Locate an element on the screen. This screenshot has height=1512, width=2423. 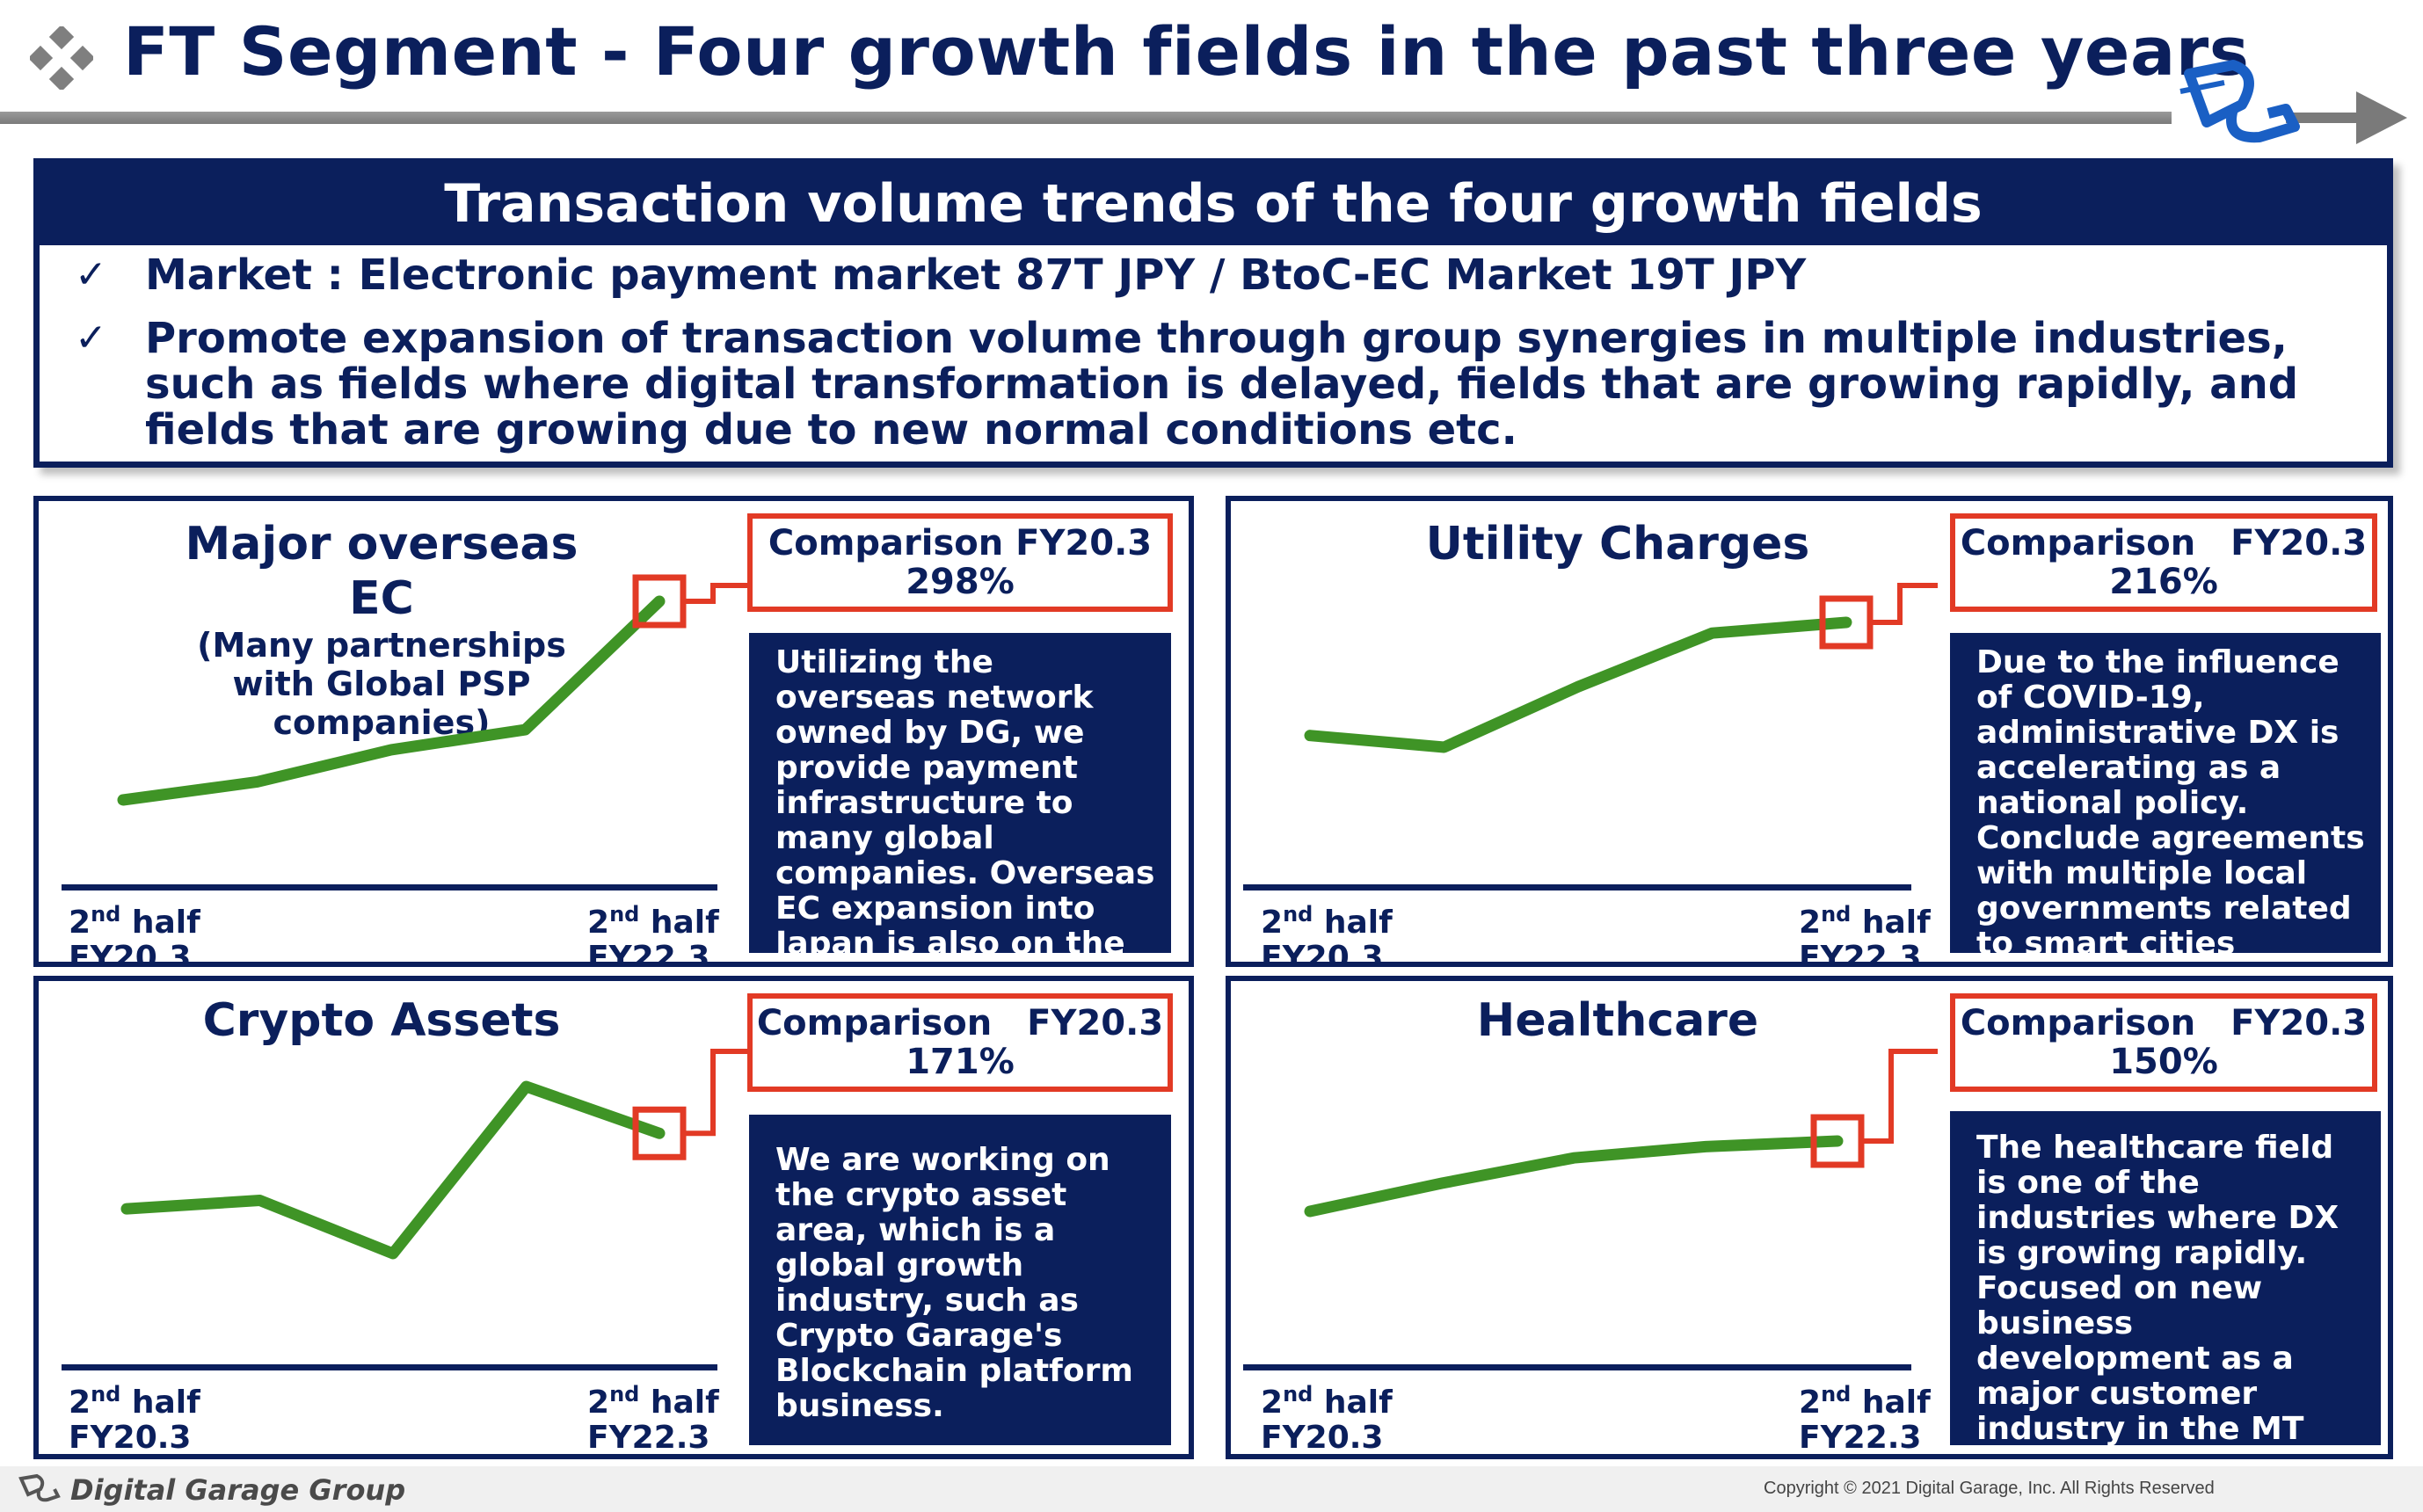
comparison-value: 150% is located at coordinates (2163, 1062).